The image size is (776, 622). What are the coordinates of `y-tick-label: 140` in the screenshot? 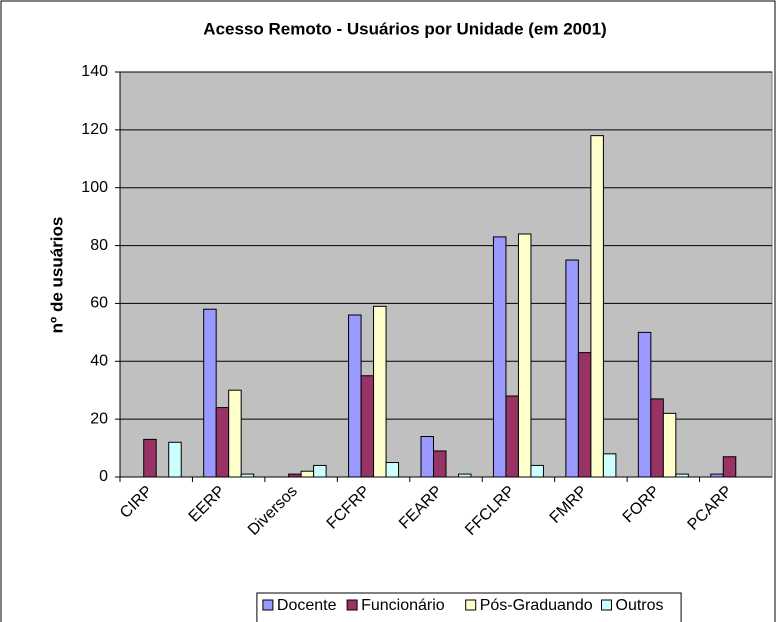 It's located at (94, 71).